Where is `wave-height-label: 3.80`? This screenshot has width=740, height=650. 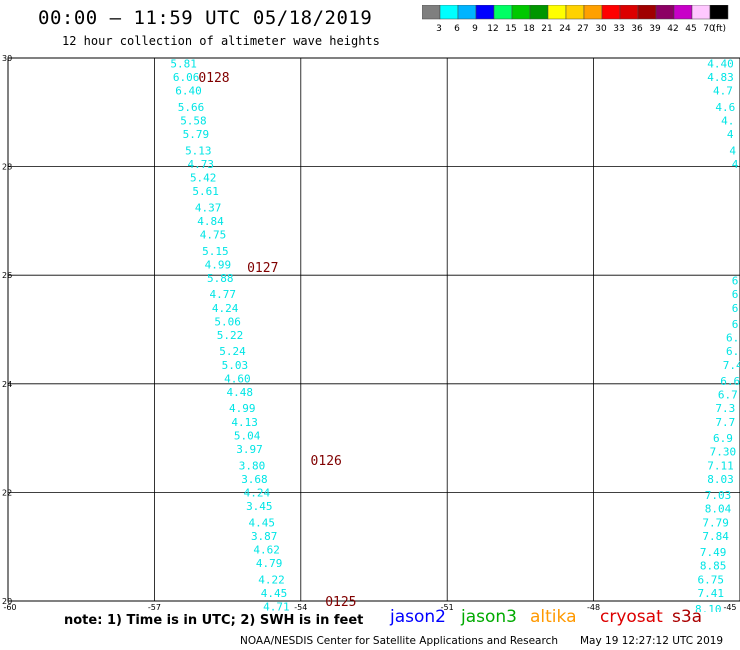
wave-height-label: 3.80 is located at coordinates (252, 465).